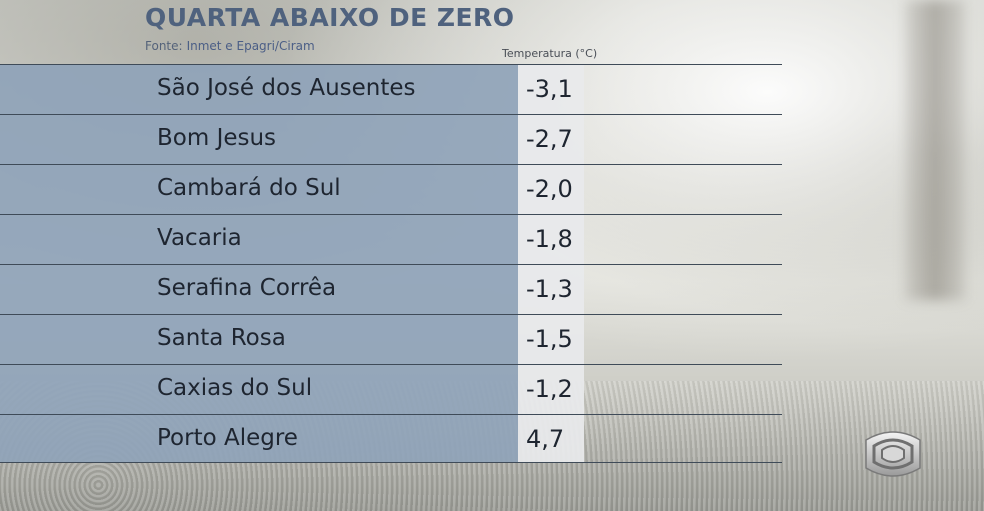  I want to click on table-row: Santa Rosa -1,5, so click(391, 339).